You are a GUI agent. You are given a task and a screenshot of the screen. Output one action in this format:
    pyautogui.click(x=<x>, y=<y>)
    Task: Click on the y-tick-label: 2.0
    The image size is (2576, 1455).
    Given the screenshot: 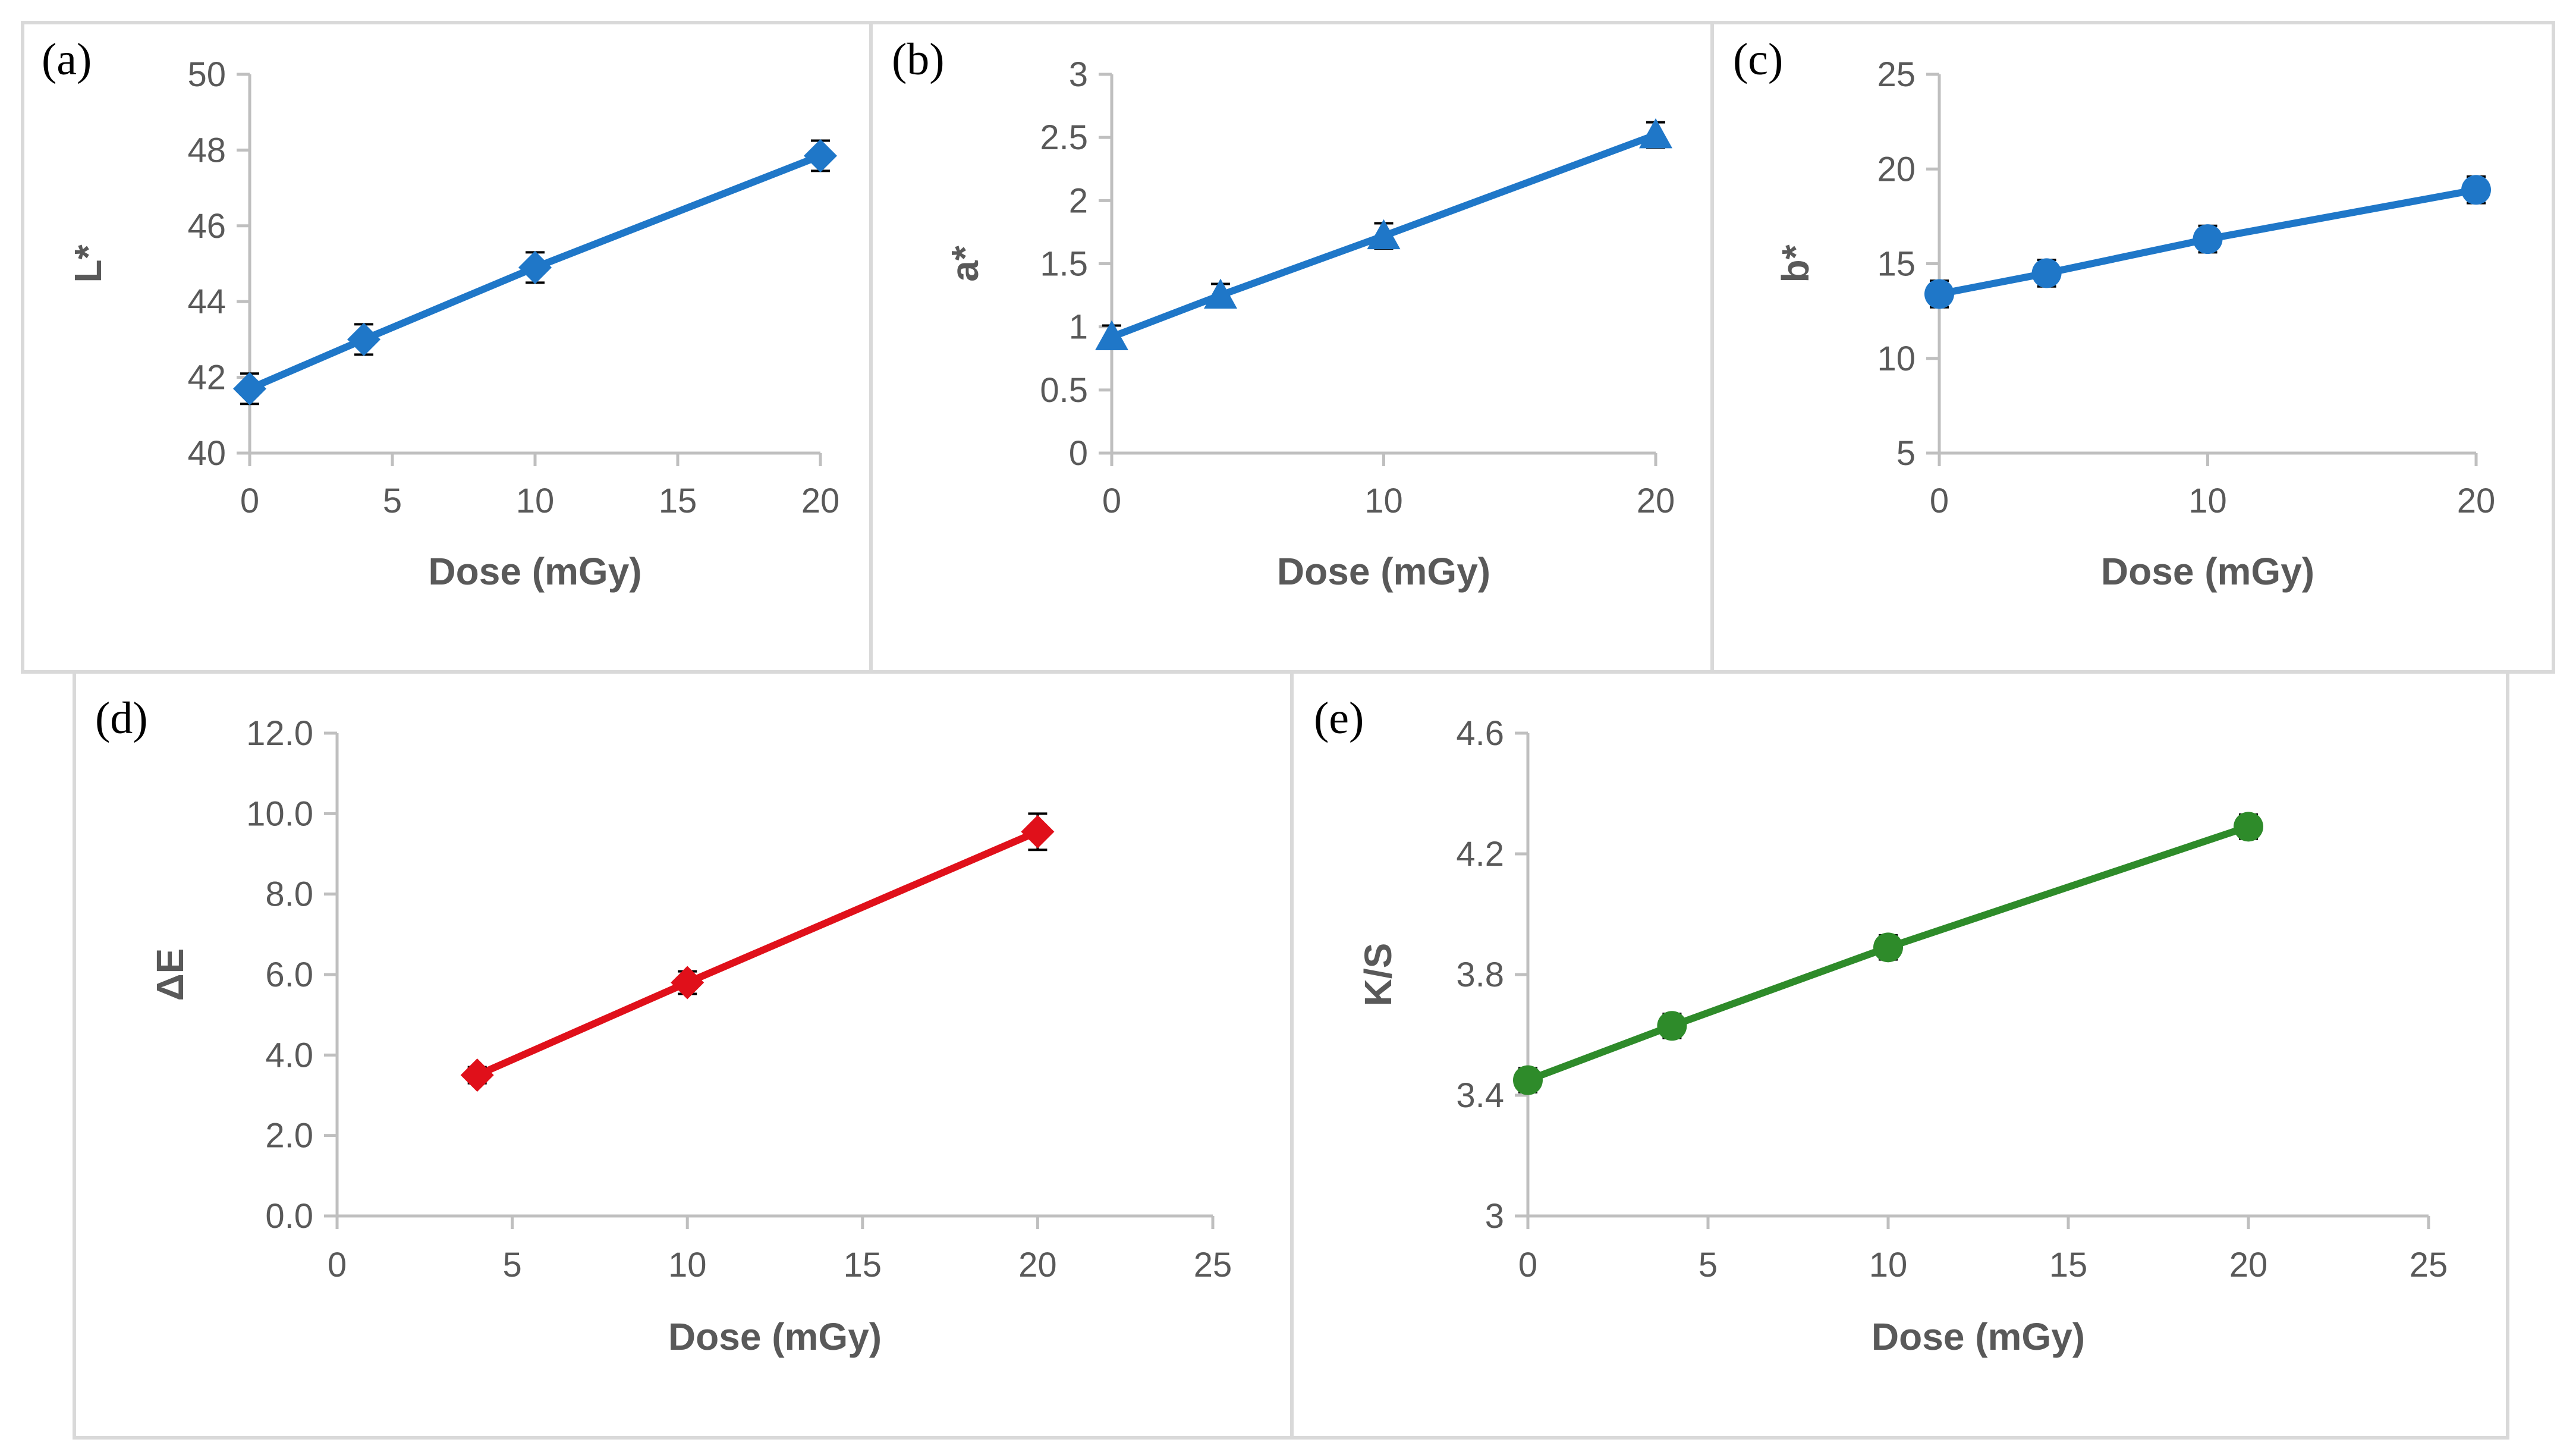 What is the action you would take?
    pyautogui.click(x=289, y=1136)
    